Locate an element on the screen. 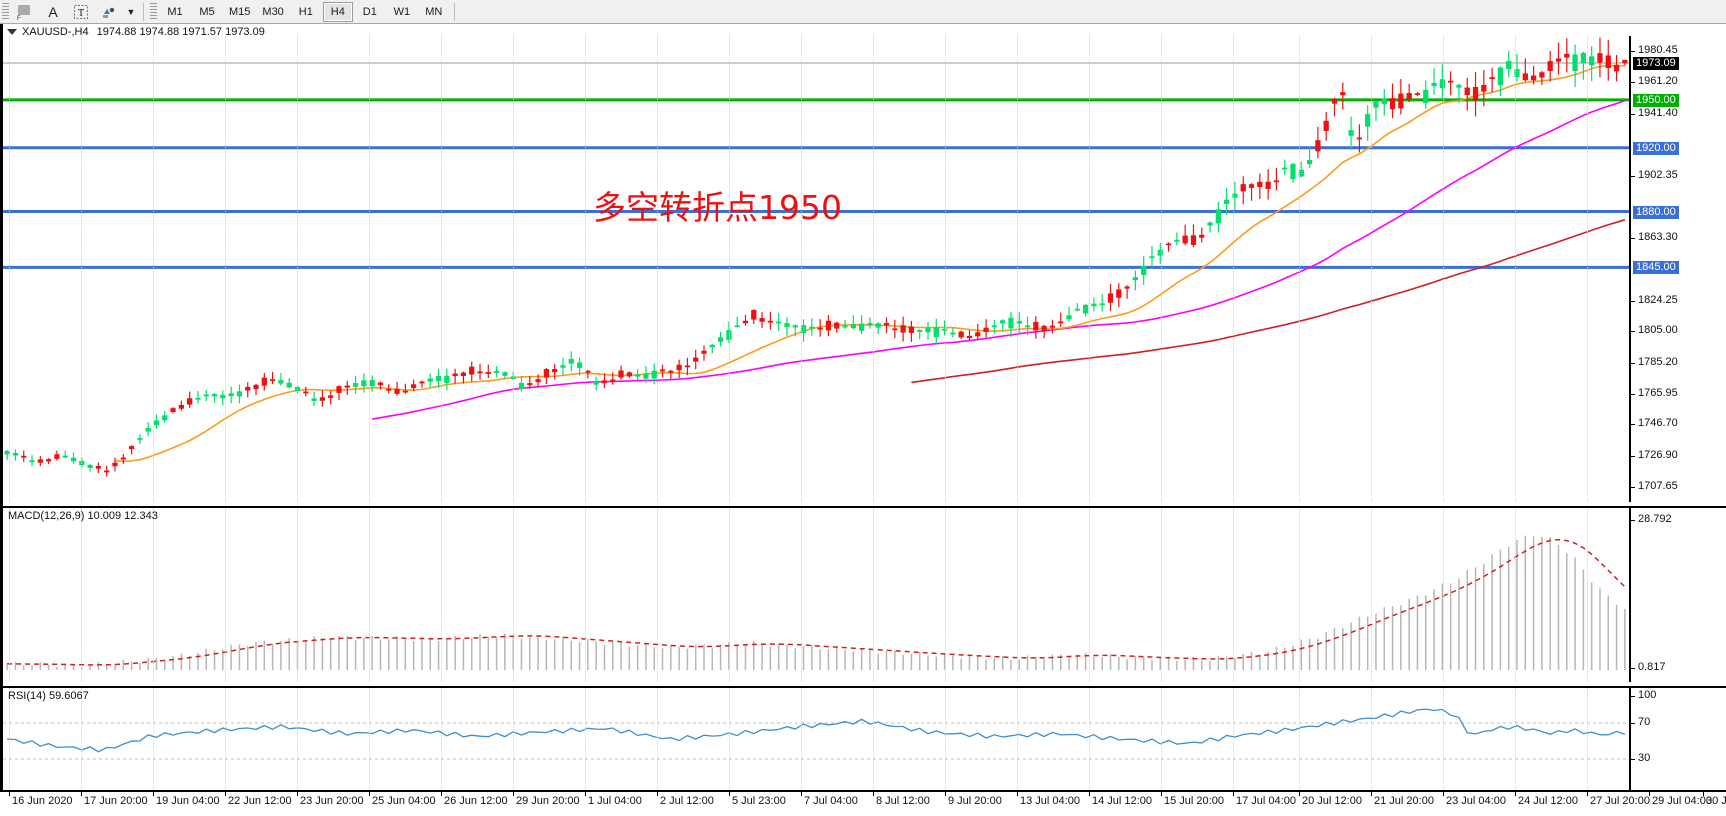 The width and height of the screenshot is (1726, 816). time-label: 5 Jul 23:00 is located at coordinates (759, 801).